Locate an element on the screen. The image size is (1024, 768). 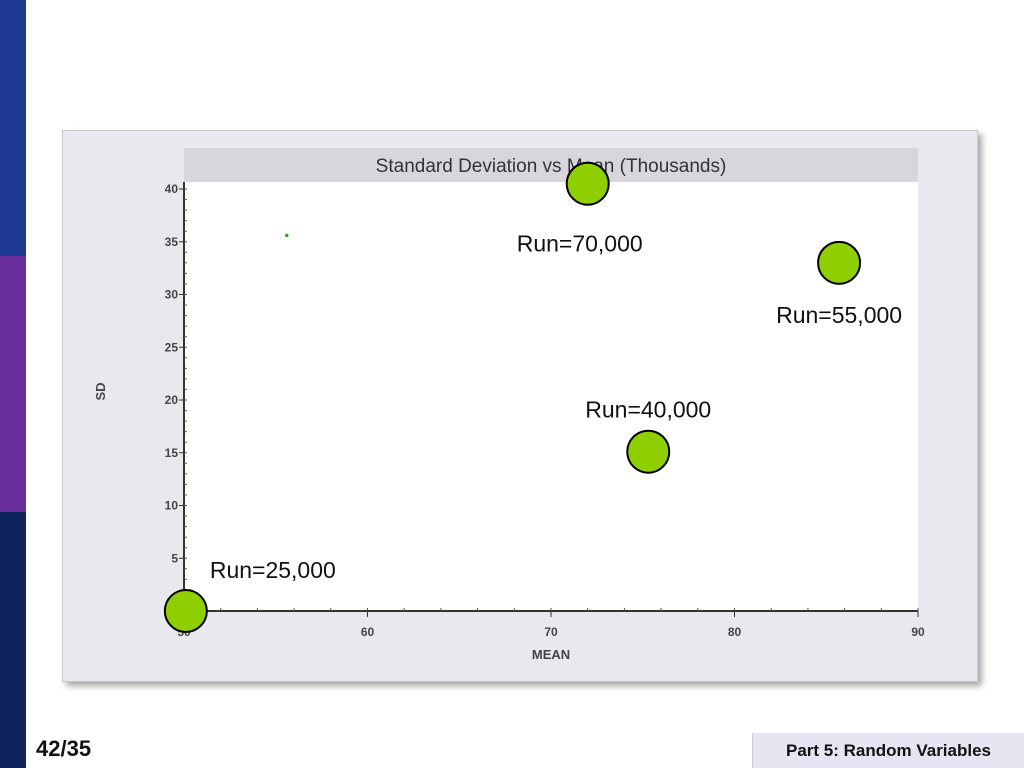
title-band is located at coordinates (551, 165).